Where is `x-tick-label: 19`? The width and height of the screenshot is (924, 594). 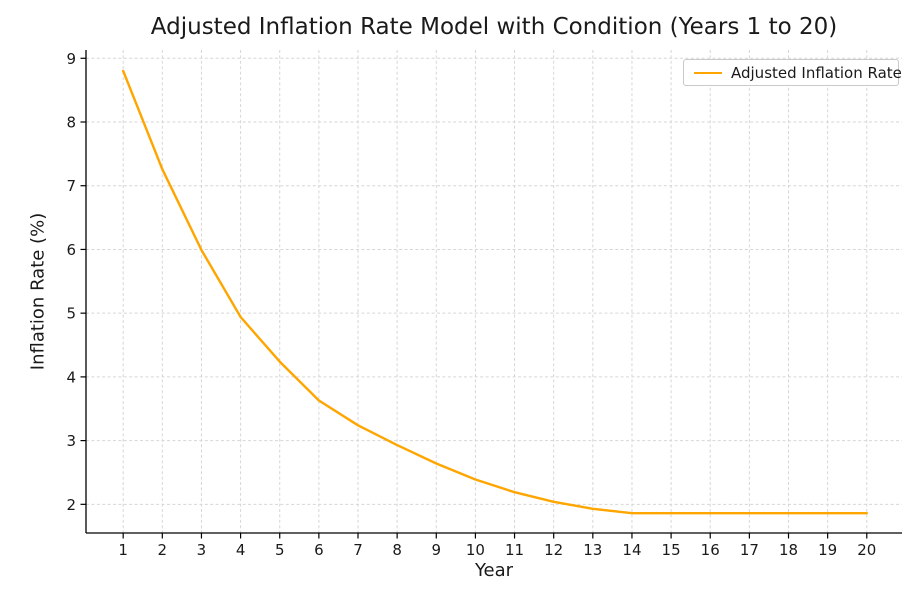
x-tick-label: 19 is located at coordinates (827, 550).